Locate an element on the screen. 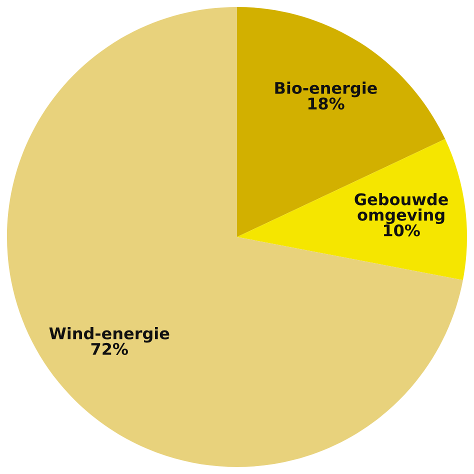 The image size is (474, 474). slice-label: Gebouwde omgeving is located at coordinates (401, 208).